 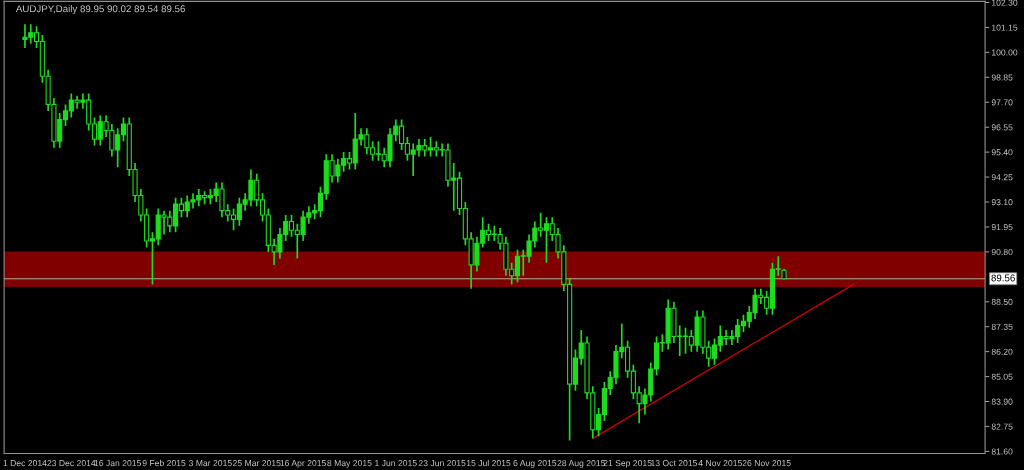 What do you see at coordinates (1002, 152) in the screenshot?
I see `y-tick-label: 95.40` at bounding box center [1002, 152].